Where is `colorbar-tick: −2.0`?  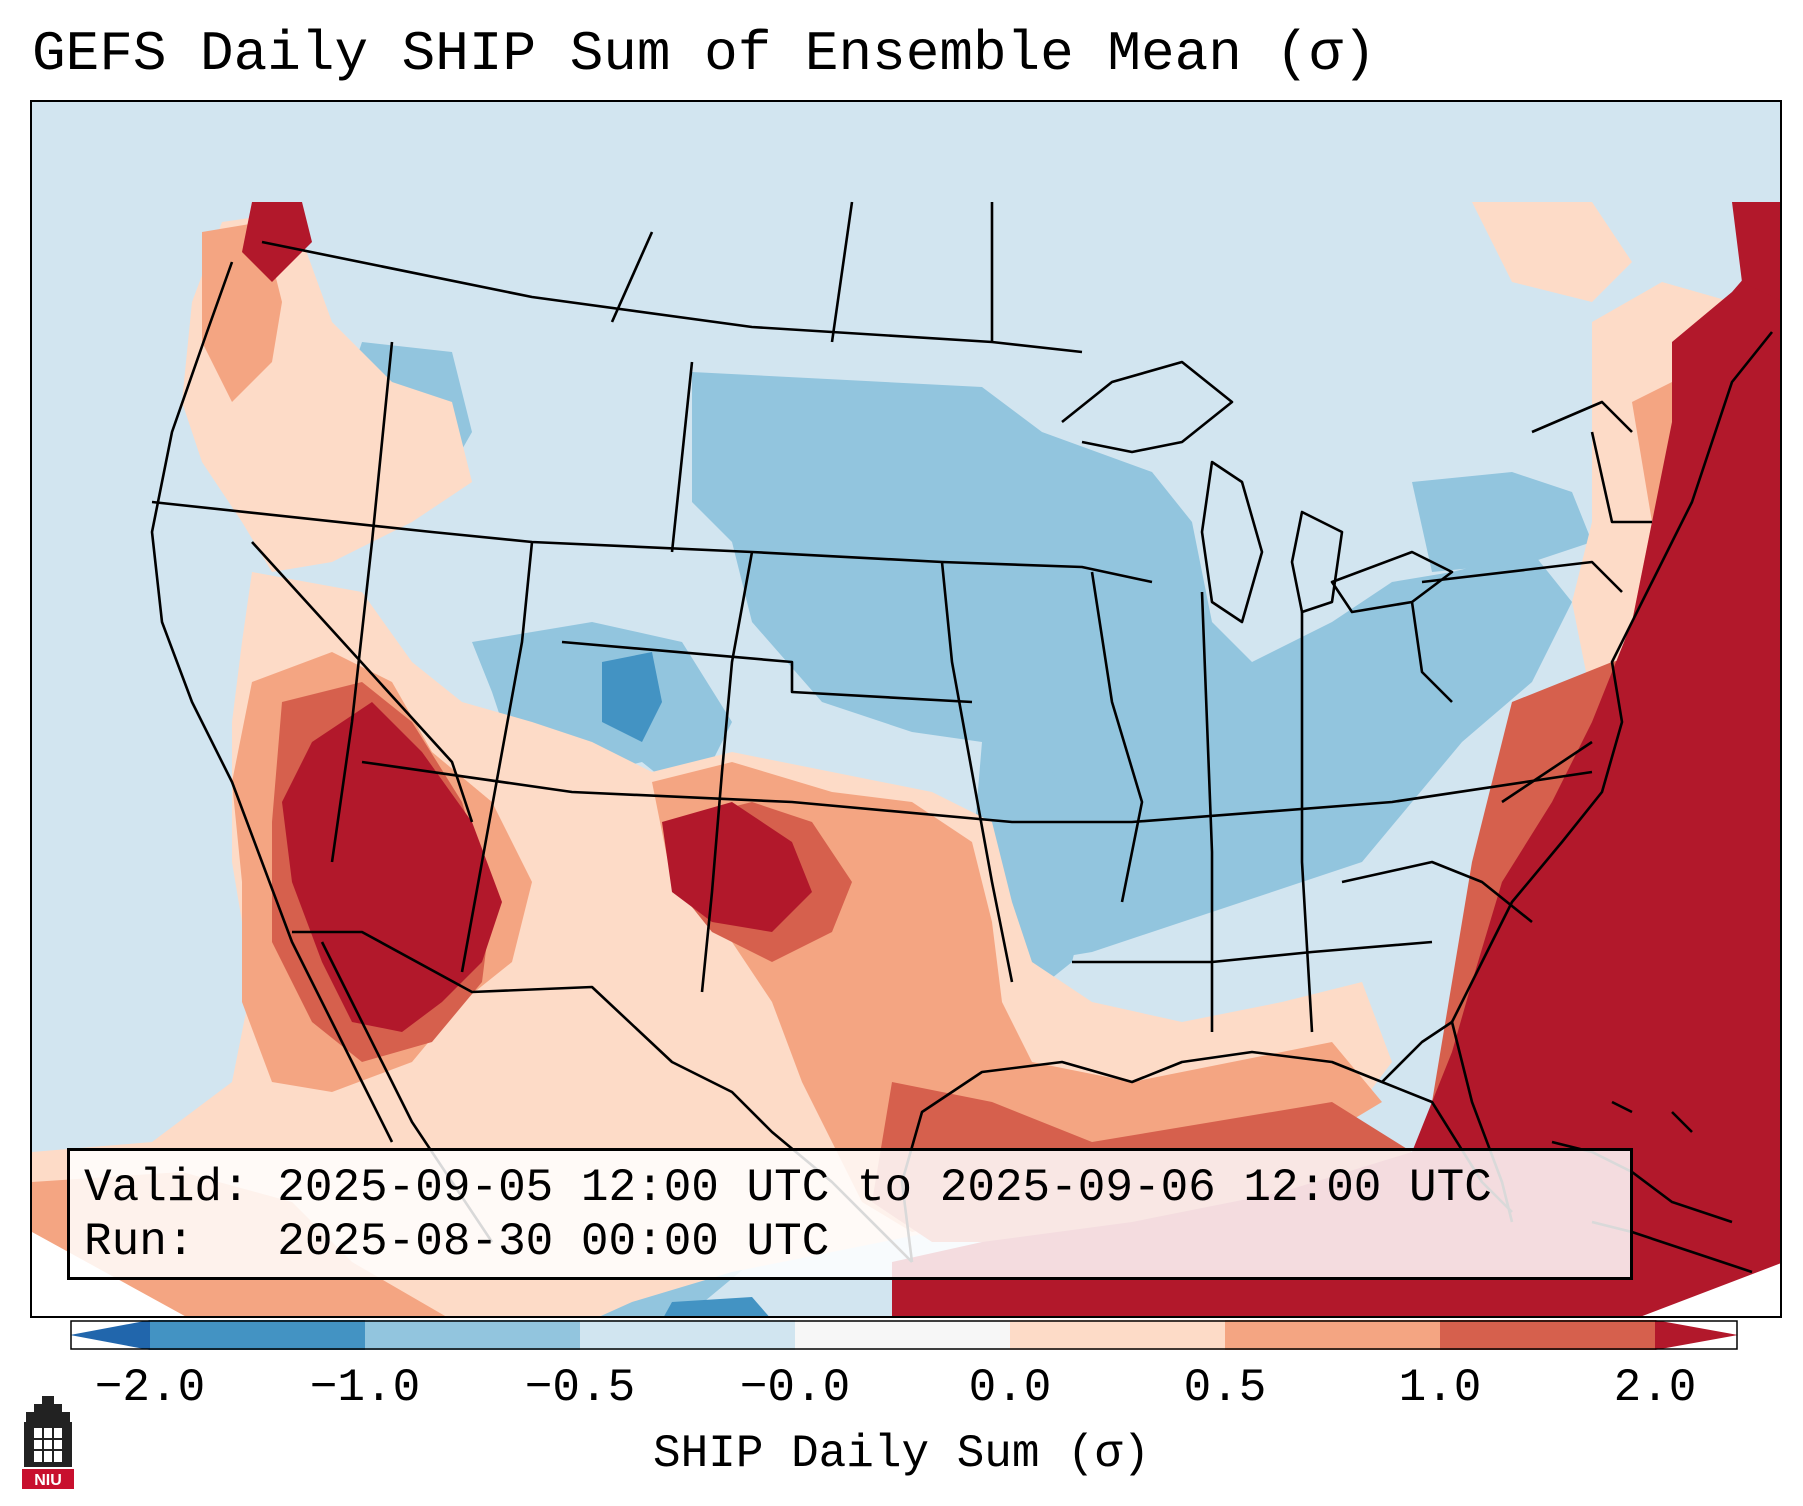
colorbar-tick: −2.0 is located at coordinates (150, 1388).